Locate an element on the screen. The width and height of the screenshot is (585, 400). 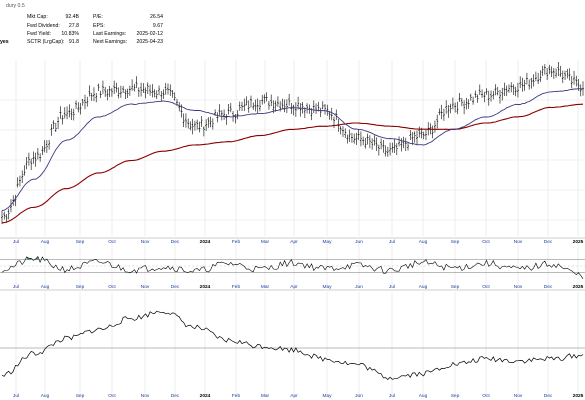
stat-next-earnings-label: Next Earnings: is located at coordinates (110, 42).